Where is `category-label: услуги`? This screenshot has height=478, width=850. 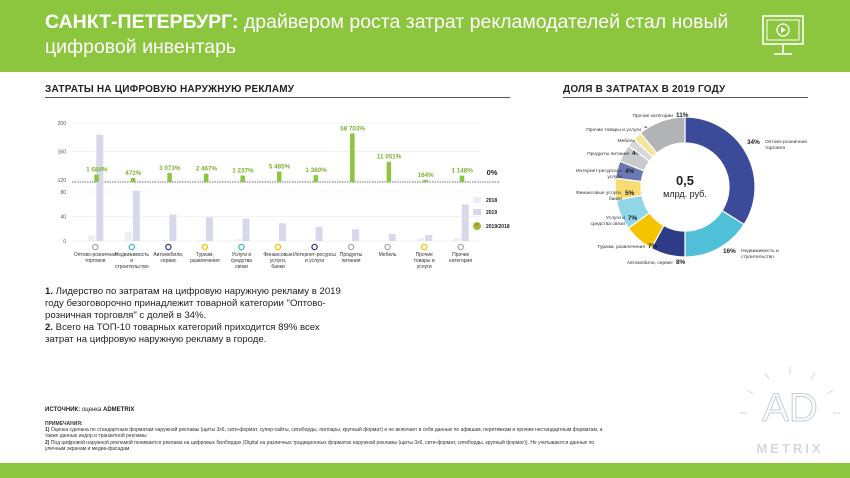
category-label: услуги is located at coordinates (424, 267).